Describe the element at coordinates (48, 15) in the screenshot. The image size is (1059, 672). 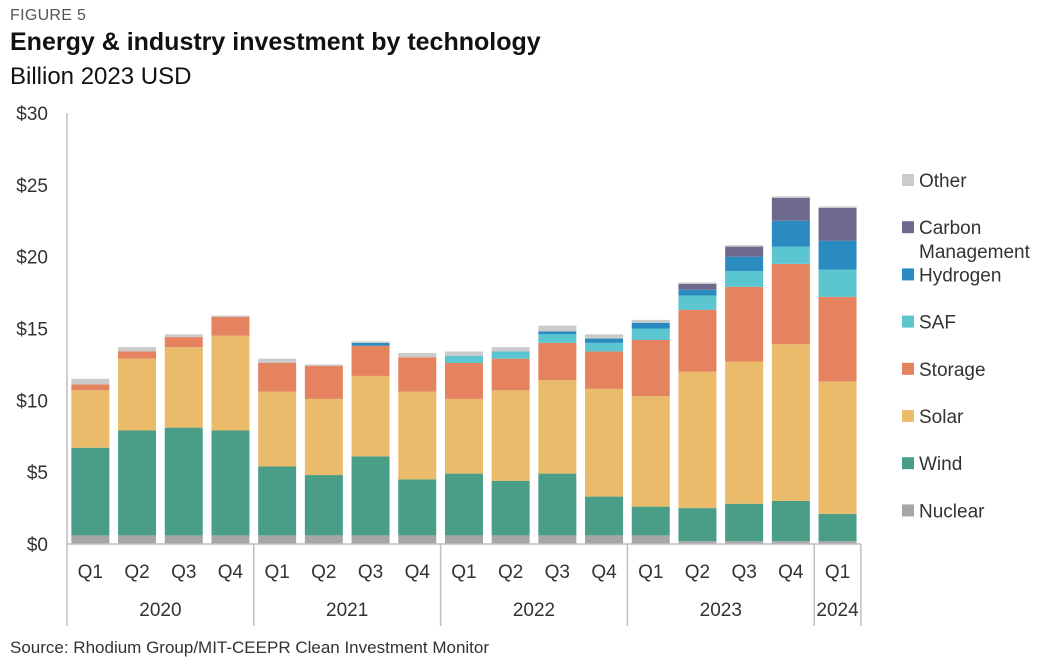
I see `figure-label: FIGURE 5` at that location.